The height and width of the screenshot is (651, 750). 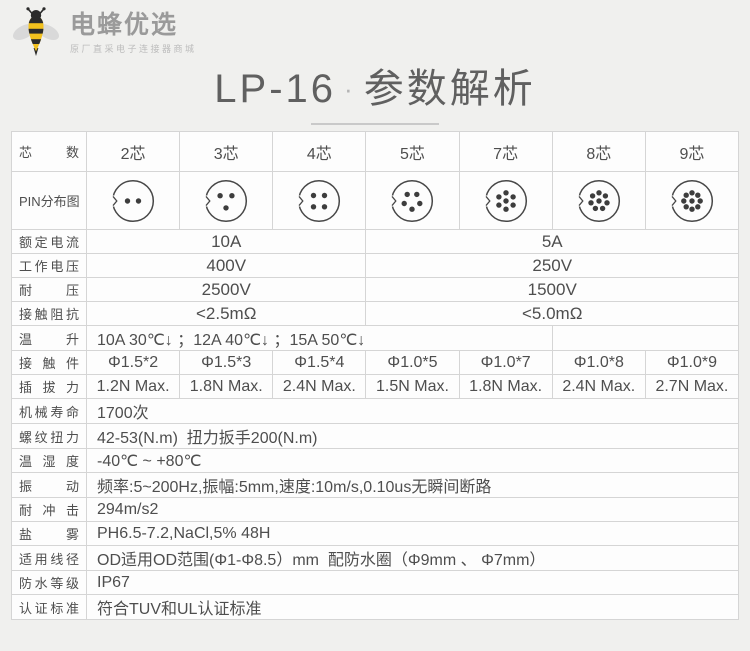 I want to click on brand-text: 电蜂优选 原厂直采电子连接器商城, so click(x=133, y=32).